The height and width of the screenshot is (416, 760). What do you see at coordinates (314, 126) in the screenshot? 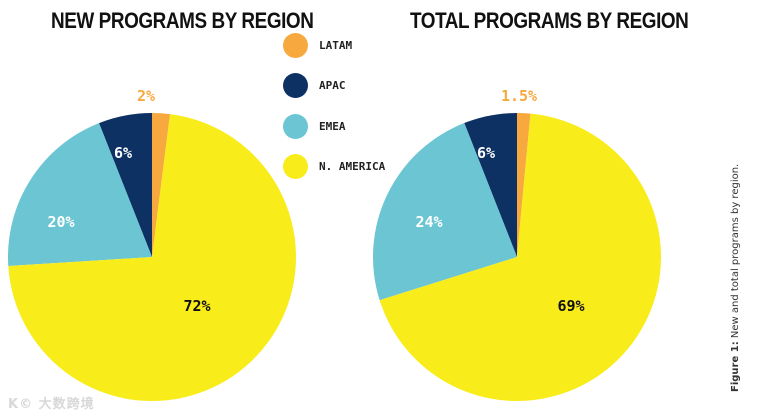
I see `legend-item-emea: EMEA` at bounding box center [314, 126].